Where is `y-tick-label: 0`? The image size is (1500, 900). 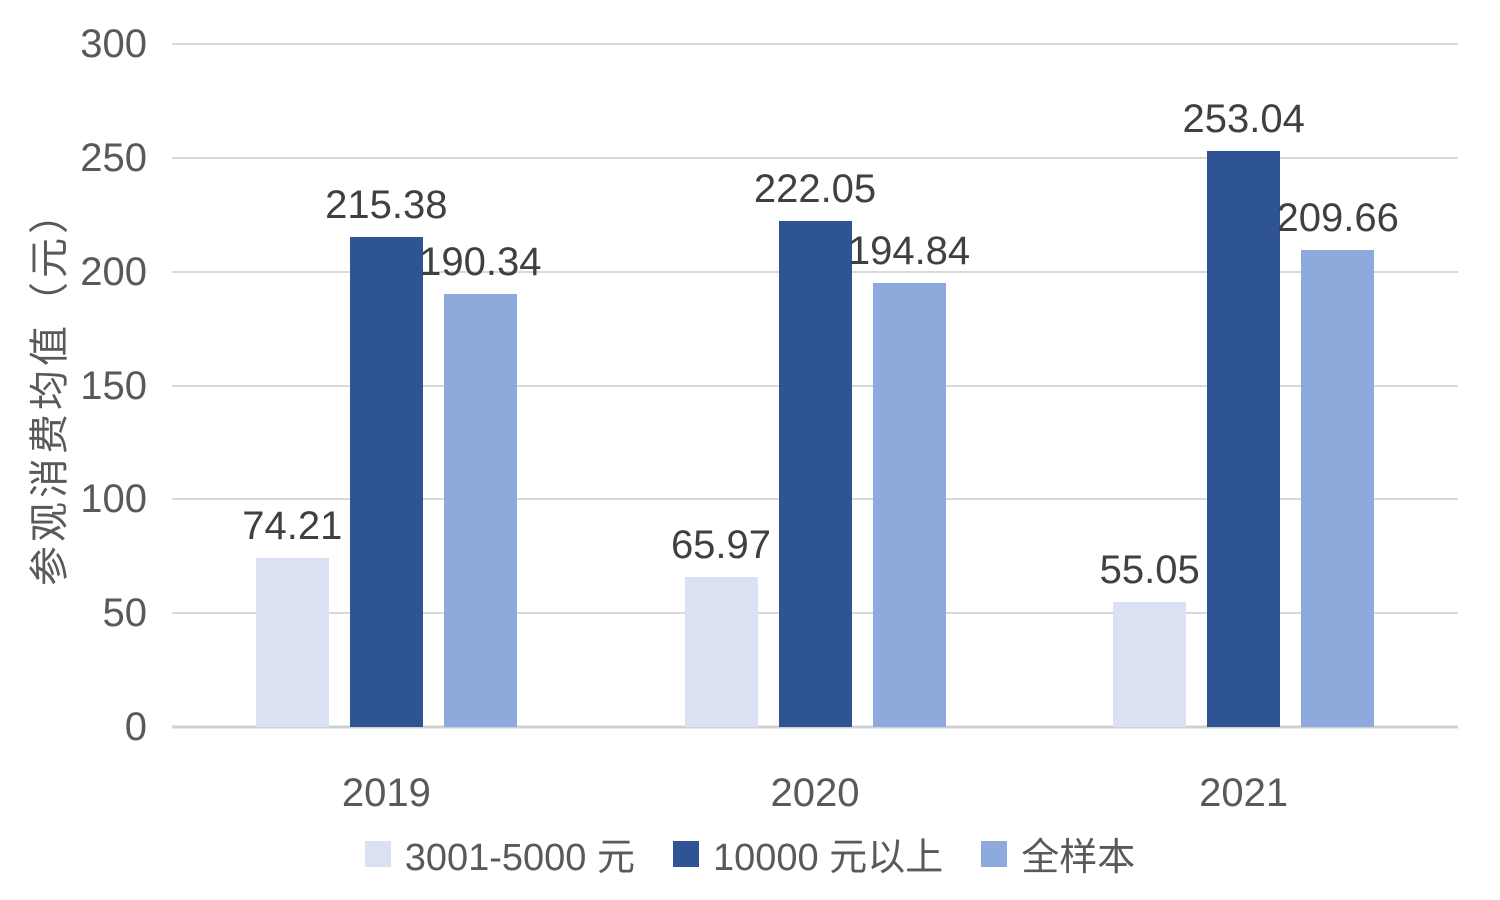 y-tick-label: 0 is located at coordinates (135, 727).